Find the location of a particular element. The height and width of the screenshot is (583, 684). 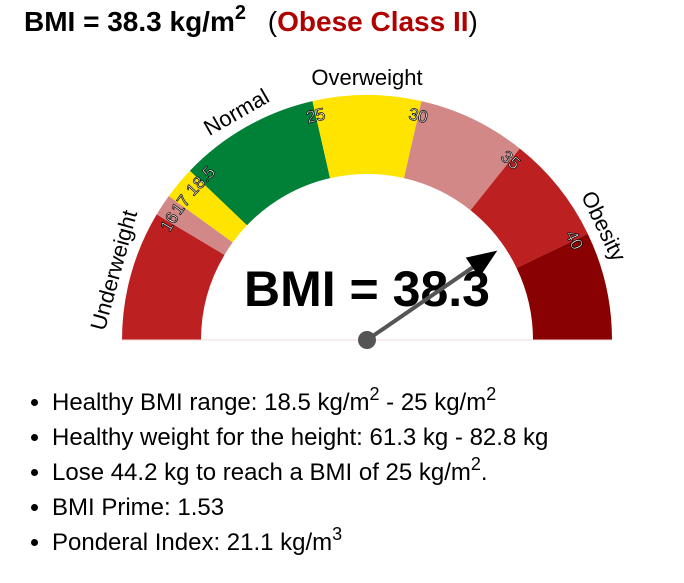

fact-healthy-range: Healthy BMI range: 18.5 kg/m2 - 25 kg/m2 is located at coordinates (300, 402).